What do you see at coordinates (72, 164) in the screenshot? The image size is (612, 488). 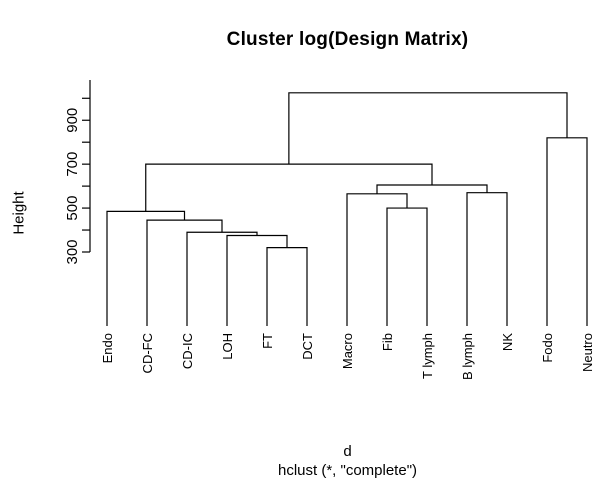 I see `tick-label: 700` at bounding box center [72, 164].